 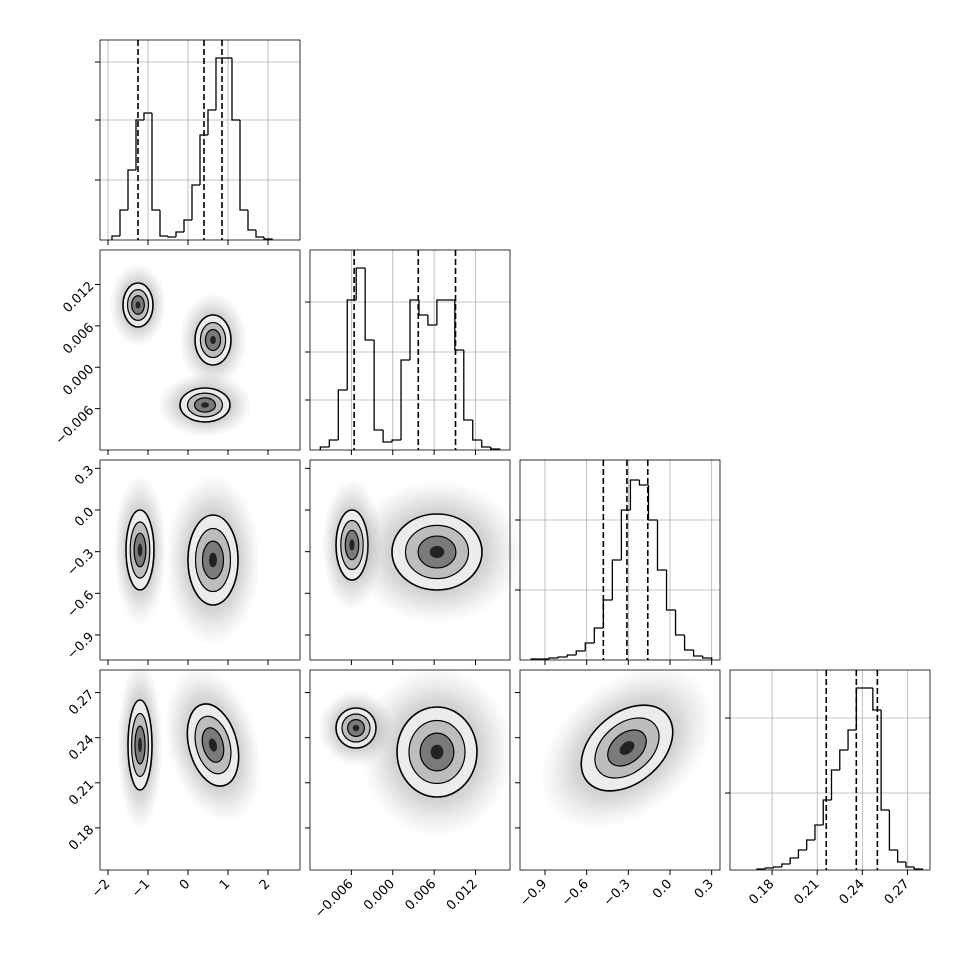 I want to click on x-tick-label: 0.18, so click(x=761, y=892).